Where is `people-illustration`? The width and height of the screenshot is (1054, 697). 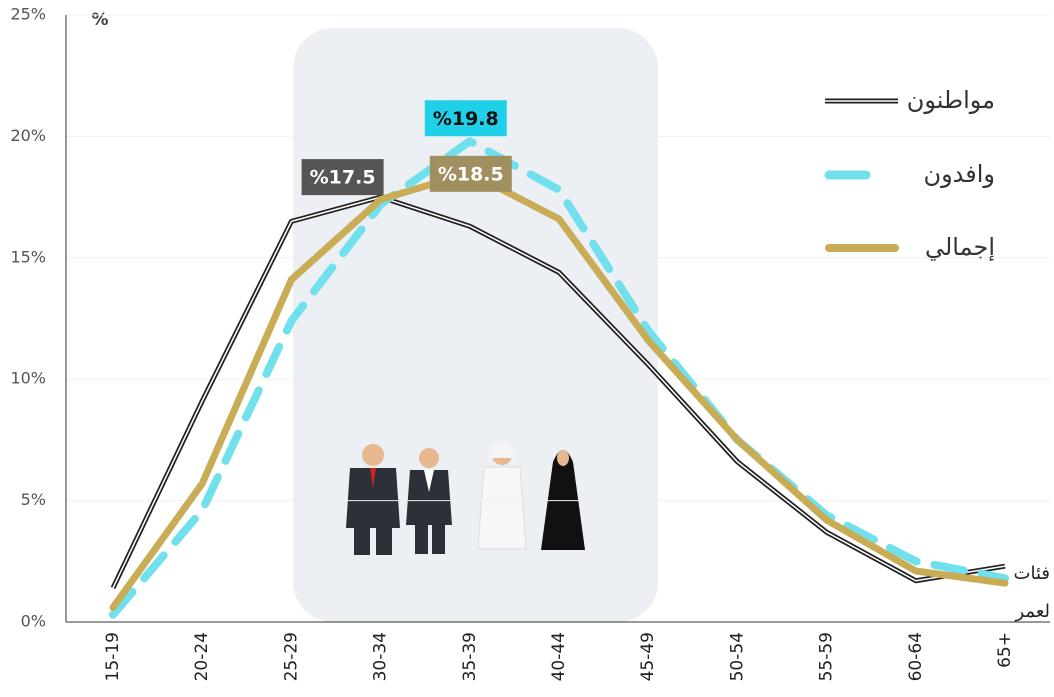 people-illustration is located at coordinates (465, 498).